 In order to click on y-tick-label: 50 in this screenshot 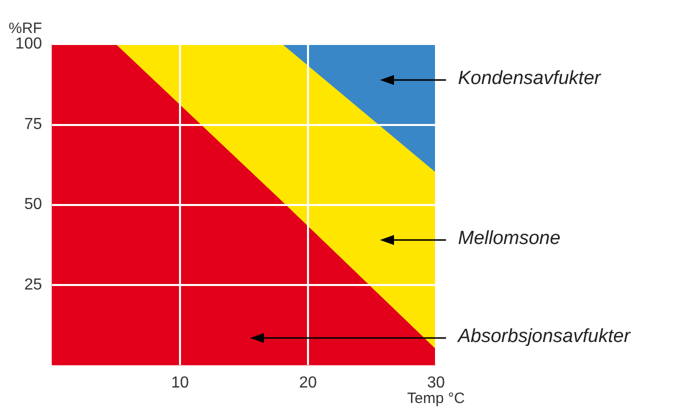, I will do `click(33, 204)`.